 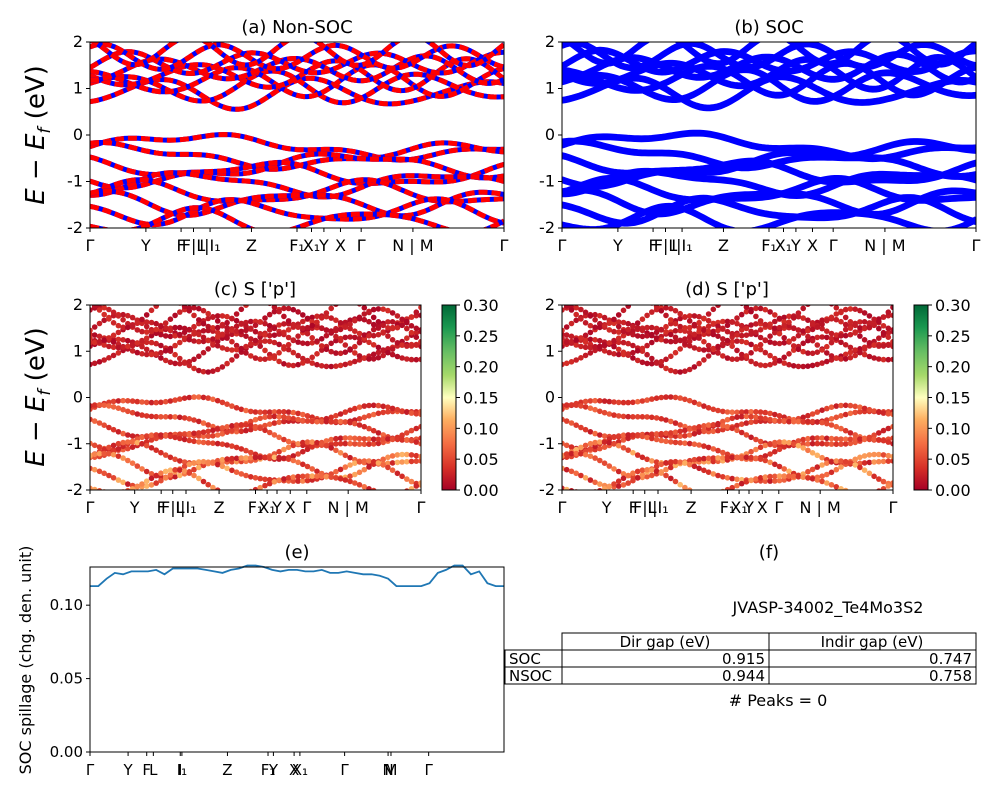 I want to click on panel-e-spillage, so click(x=297, y=575).